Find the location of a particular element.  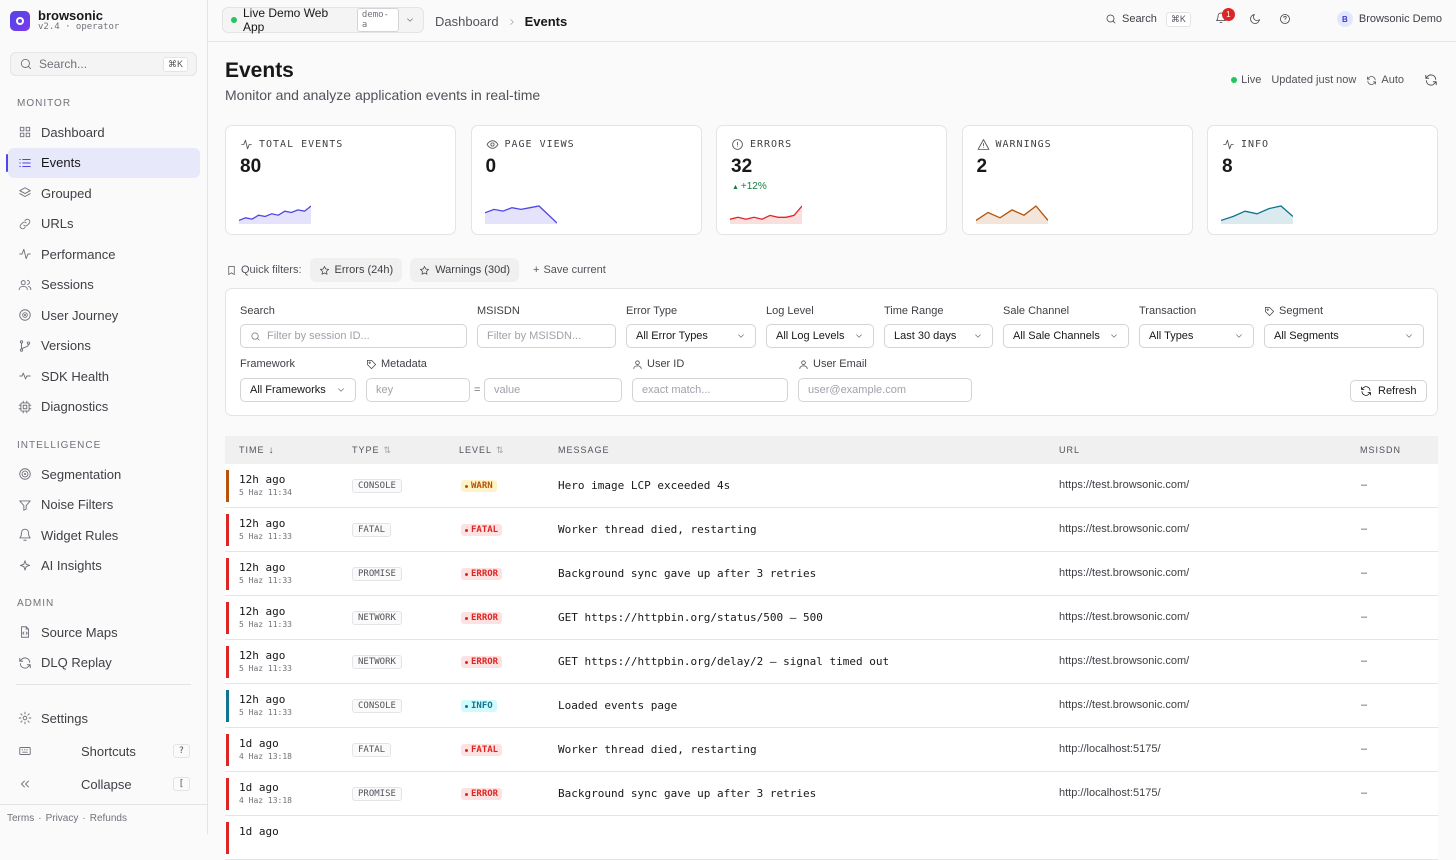

sale-channel-label: Sale Channel is located at coordinates (1036, 311).